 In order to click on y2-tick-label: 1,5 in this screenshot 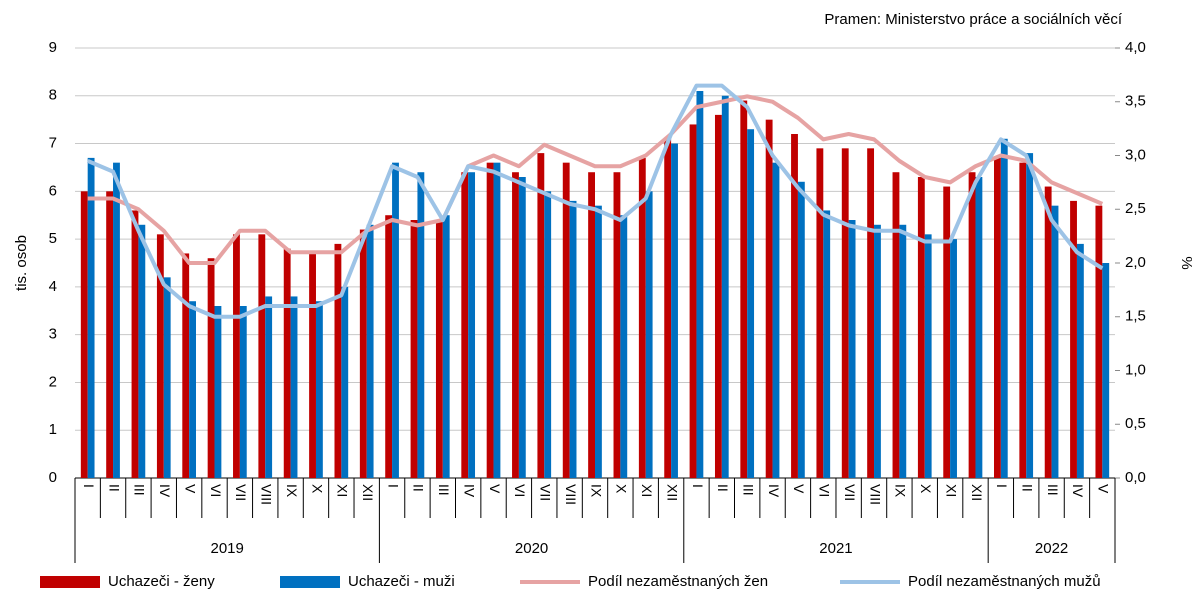, I will do `click(1135, 316)`.